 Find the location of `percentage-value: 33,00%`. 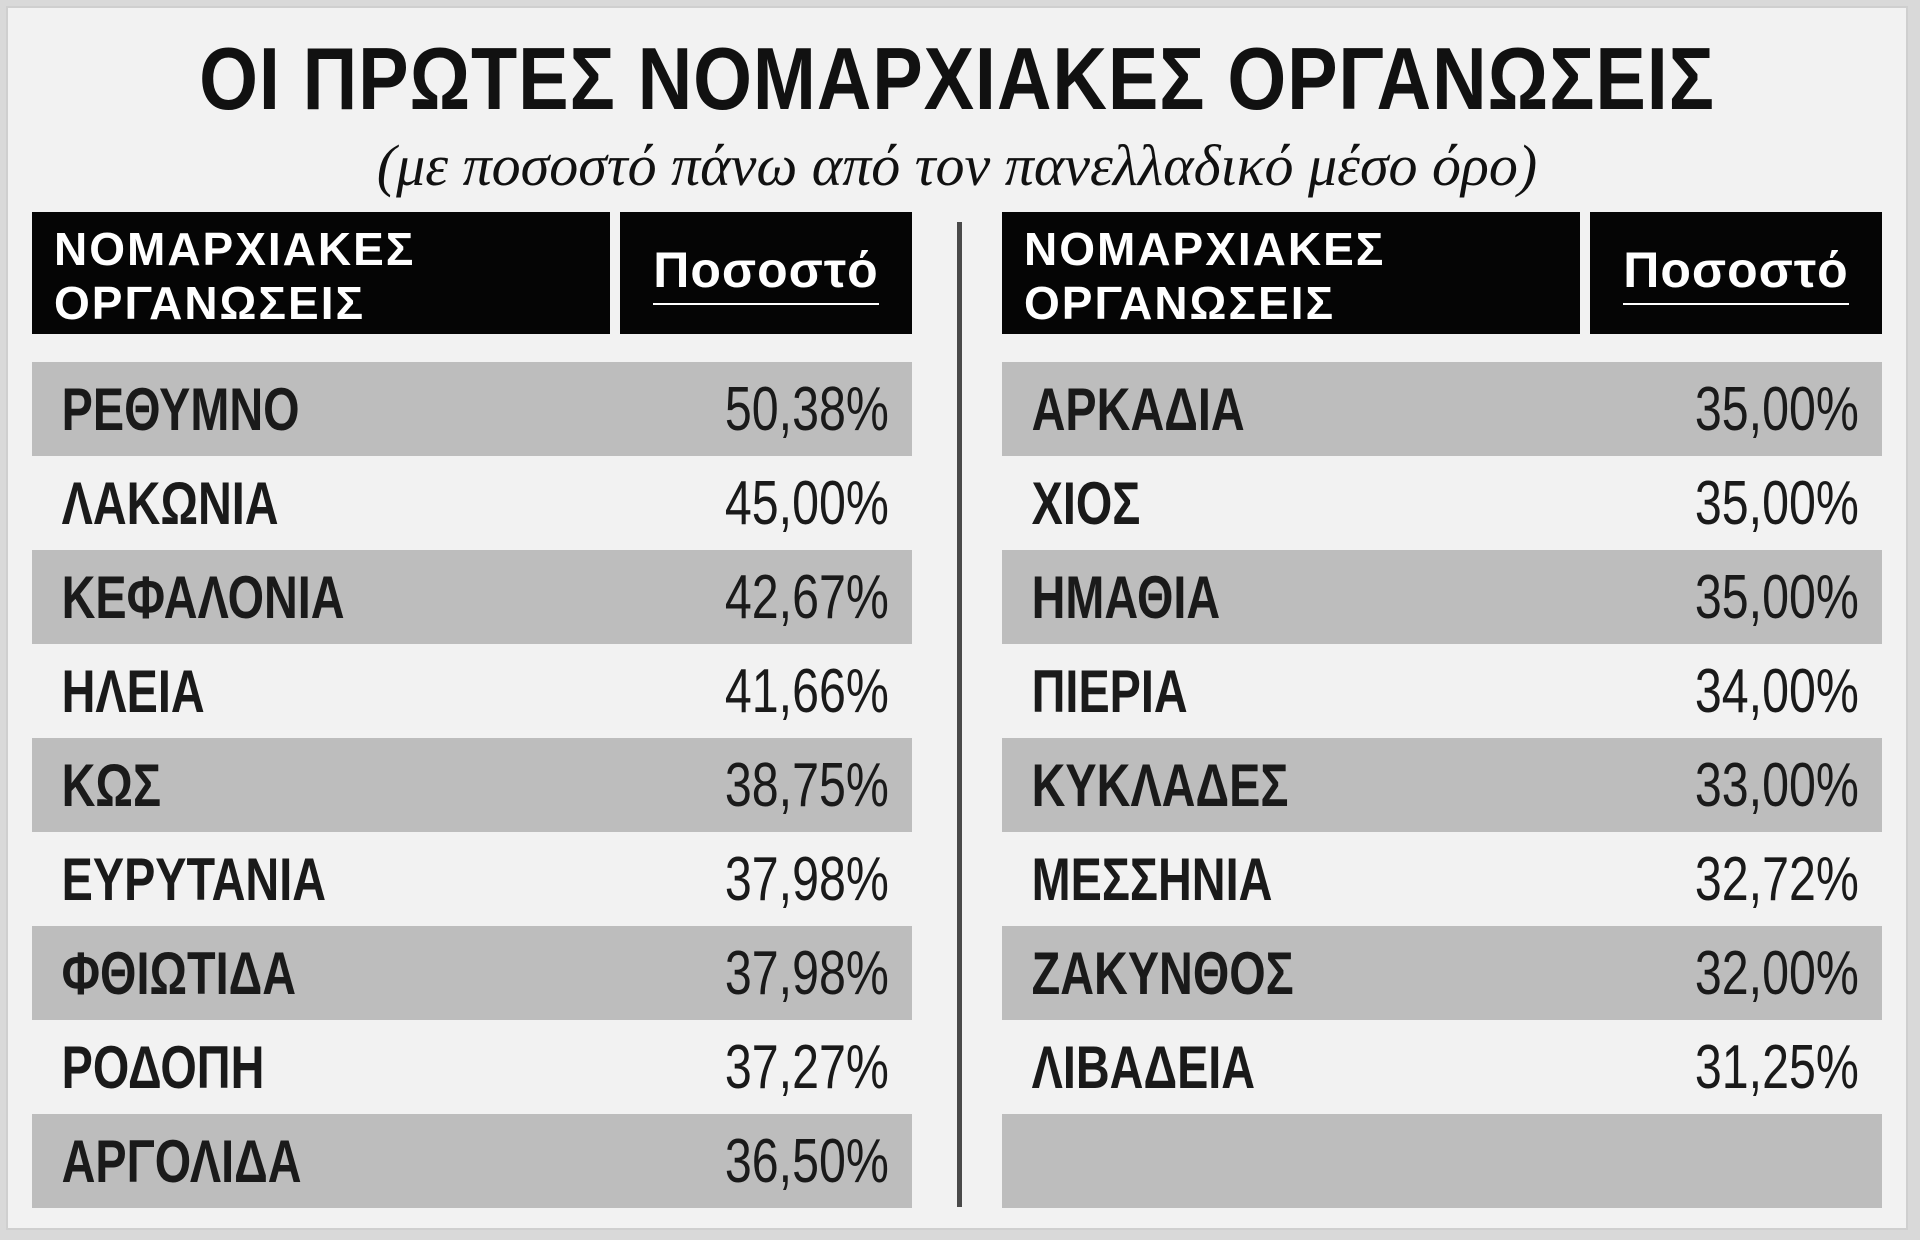

percentage-value: 33,00% is located at coordinates (1776, 785).